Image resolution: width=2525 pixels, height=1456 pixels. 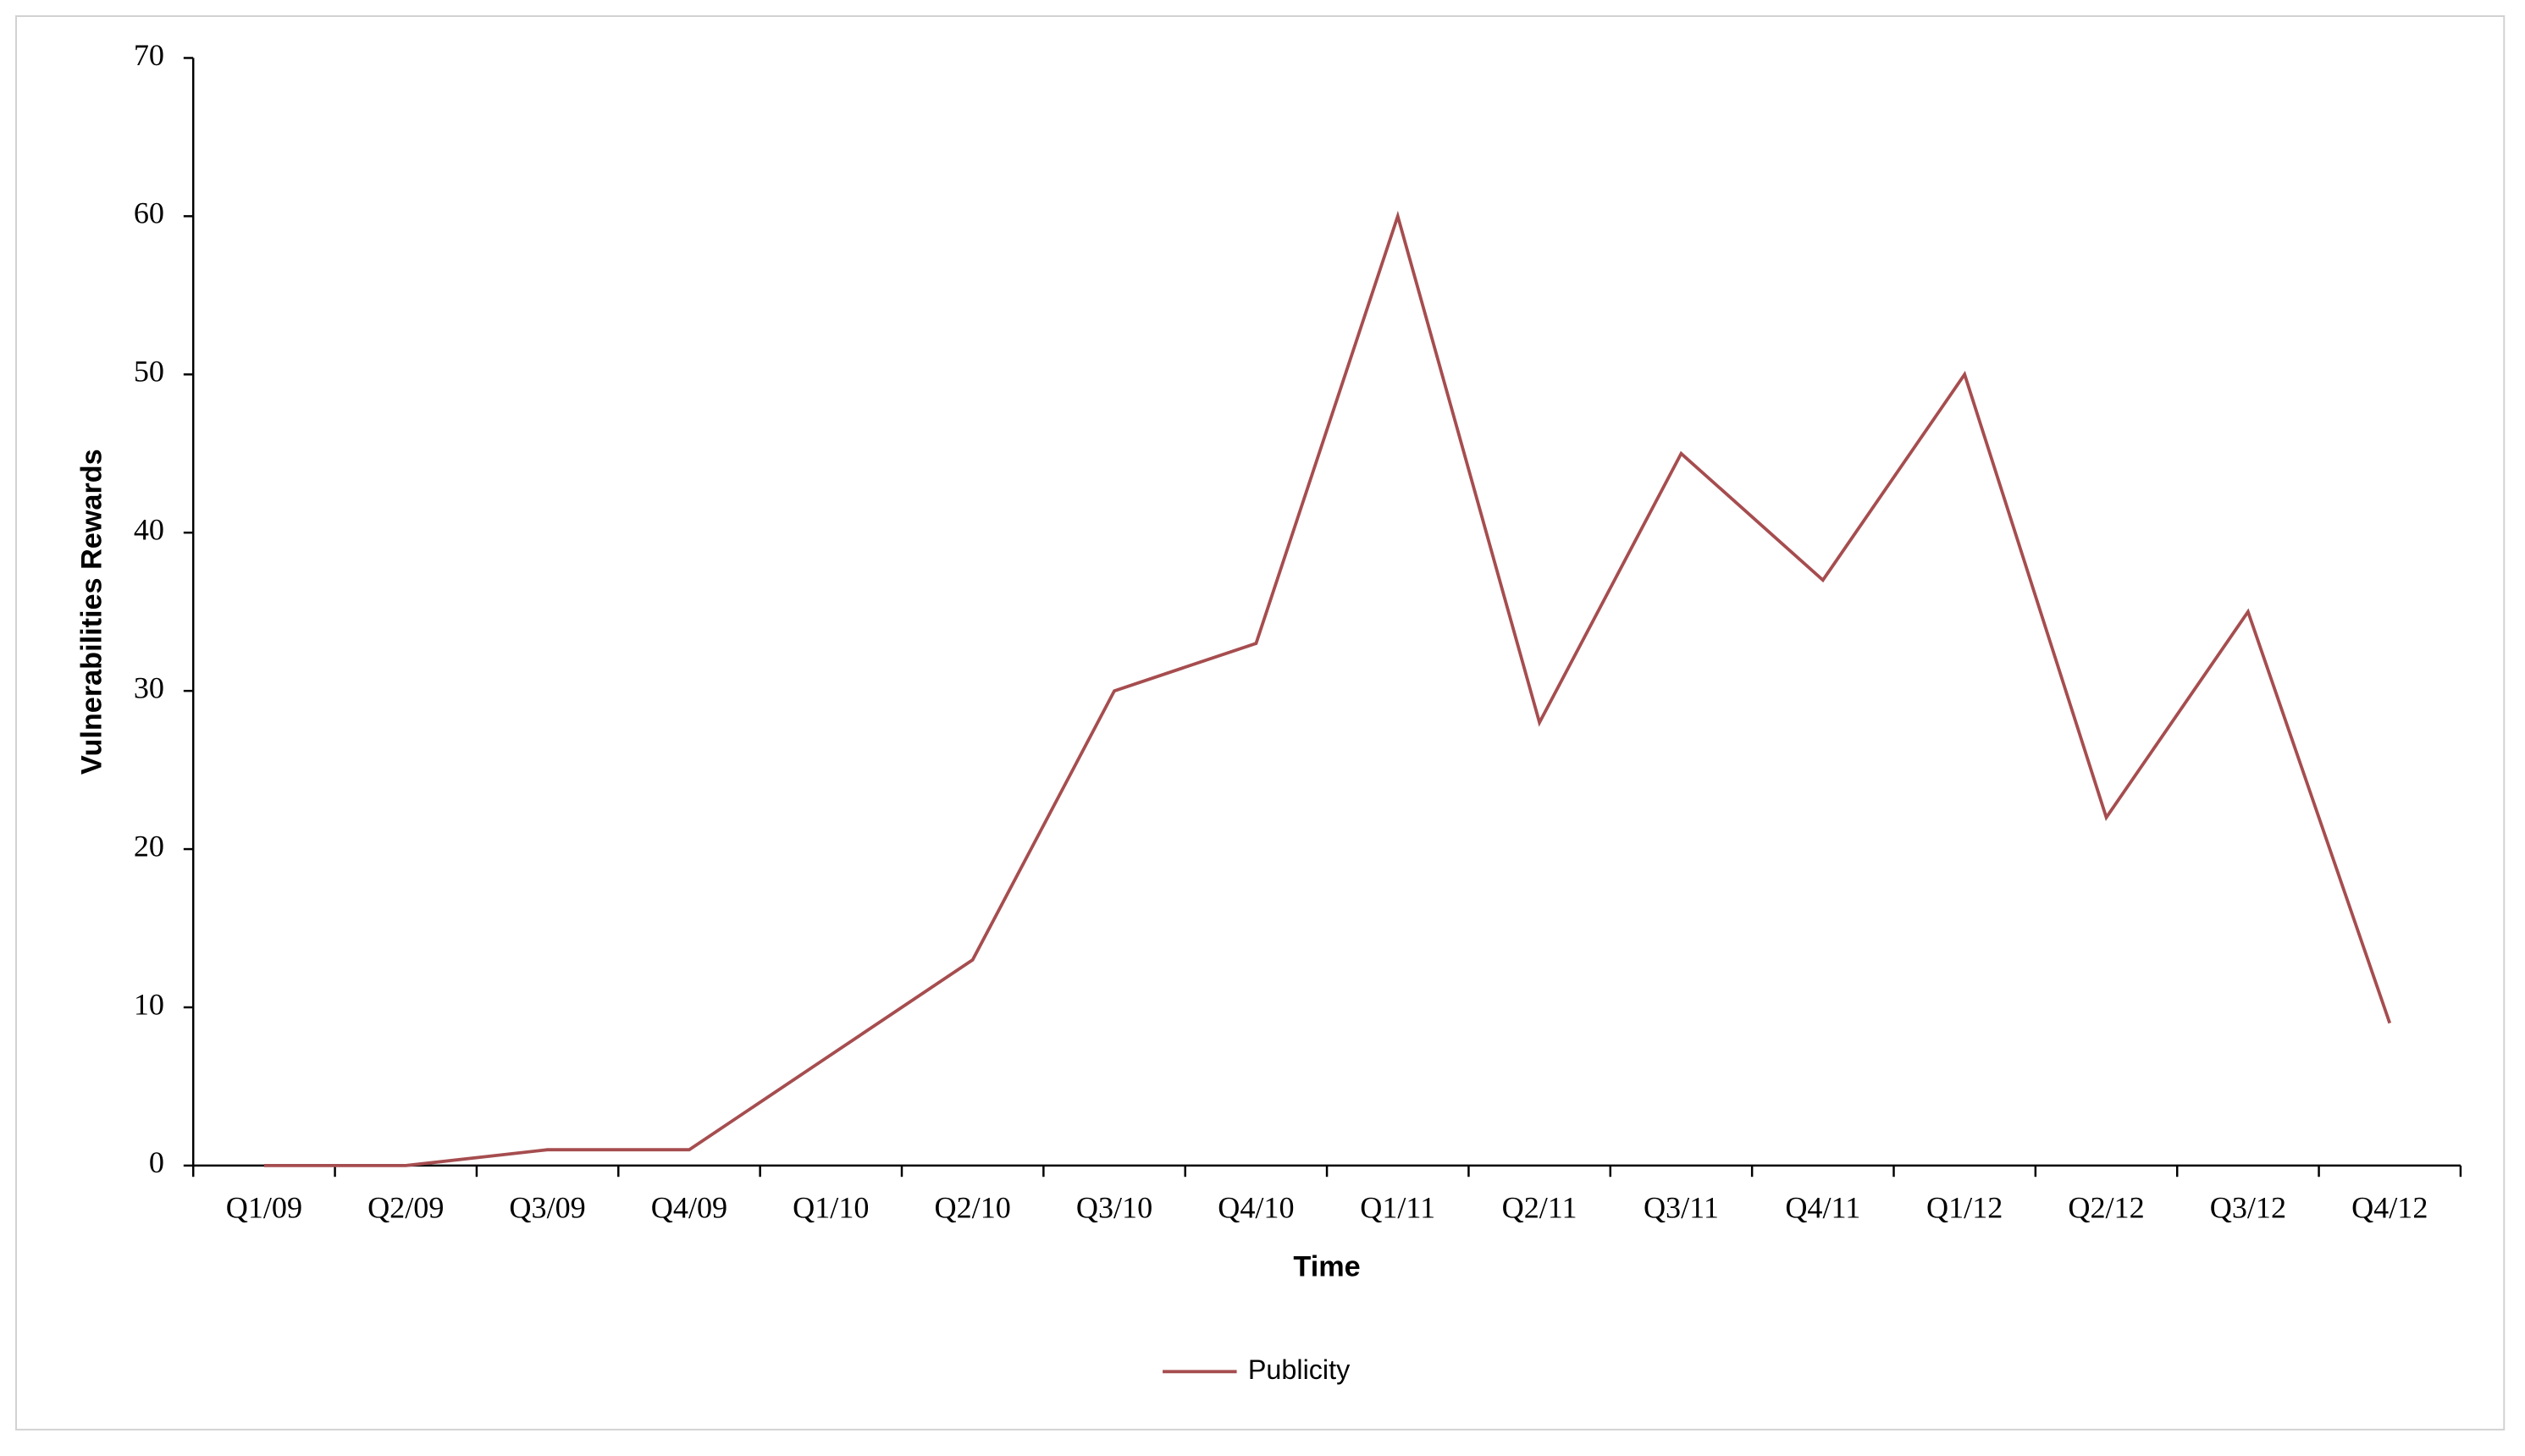 What do you see at coordinates (1822, 1207) in the screenshot?
I see `x-tick-label: Q4/11` at bounding box center [1822, 1207].